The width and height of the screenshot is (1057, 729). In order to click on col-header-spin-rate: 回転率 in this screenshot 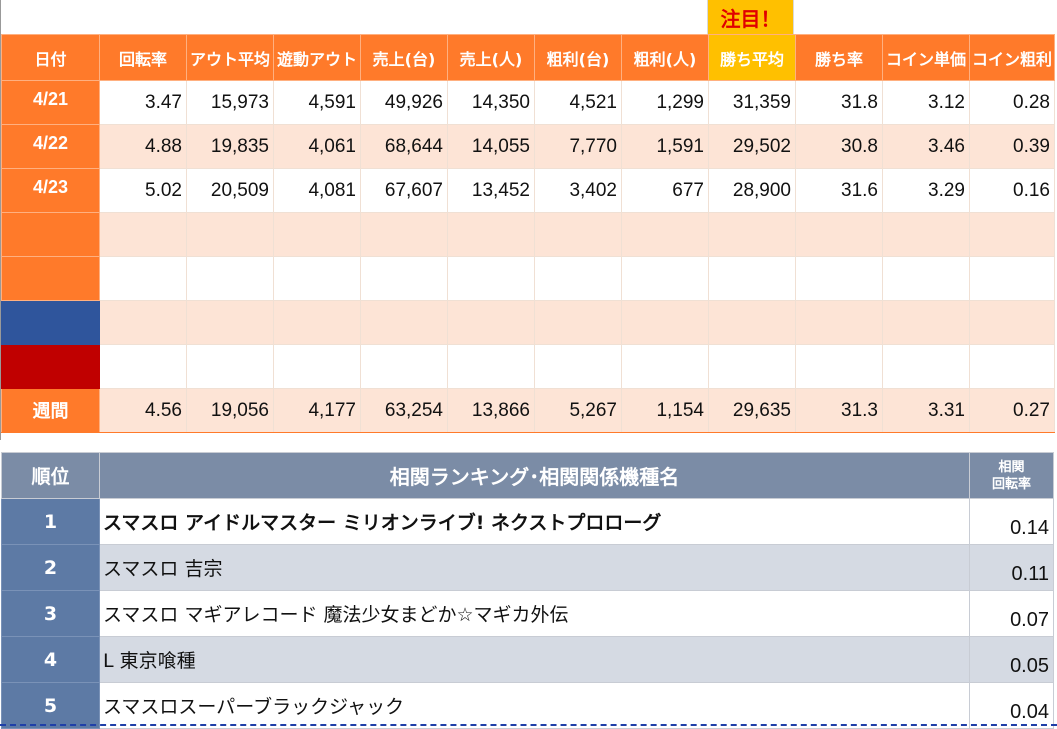, I will do `click(143, 57)`.